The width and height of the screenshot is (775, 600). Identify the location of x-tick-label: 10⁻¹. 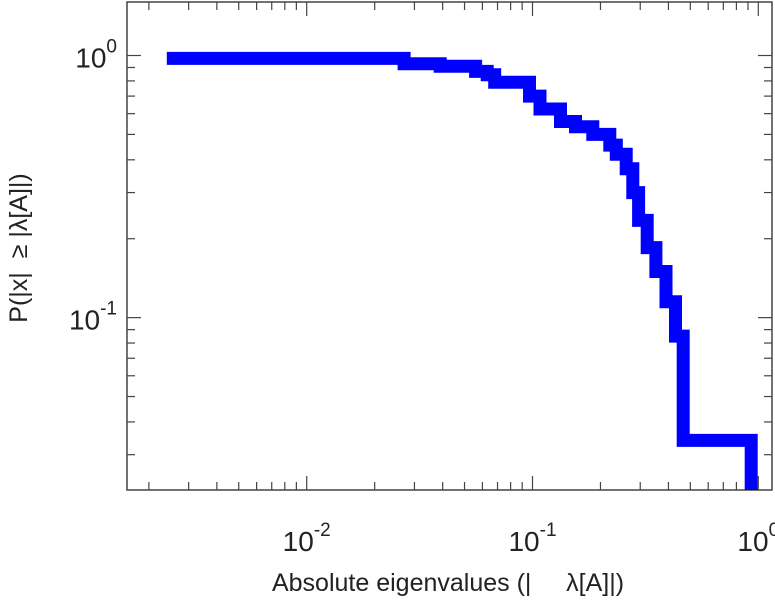
(532, 538).